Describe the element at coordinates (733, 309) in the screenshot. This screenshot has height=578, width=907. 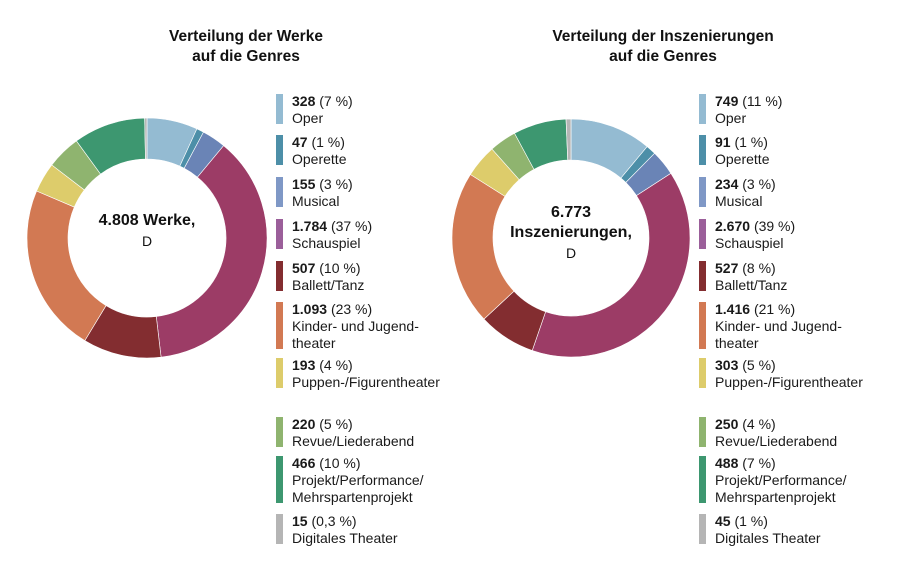
I see `inszenierungen-legend-value: 1.416` at that location.